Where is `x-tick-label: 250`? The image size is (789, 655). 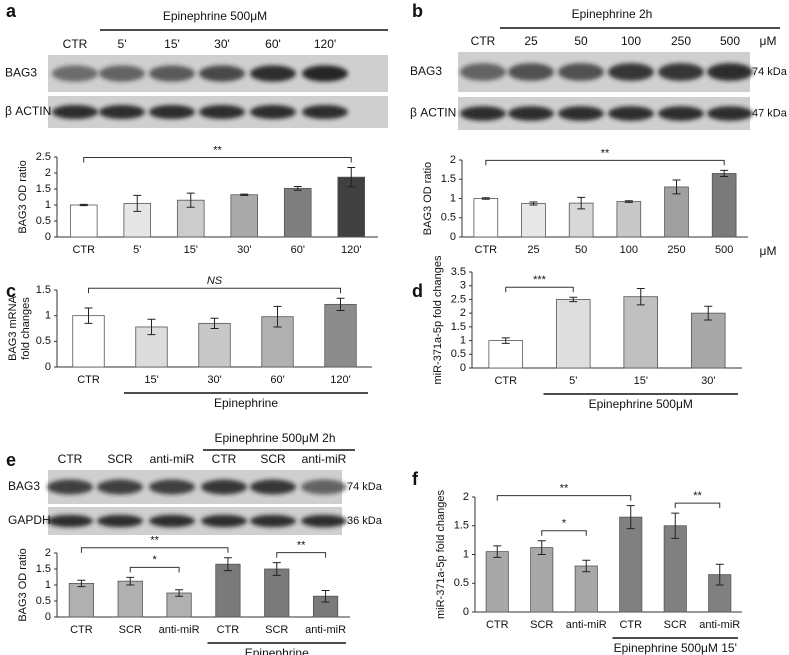
x-tick-label: 250 is located at coordinates (676, 250).